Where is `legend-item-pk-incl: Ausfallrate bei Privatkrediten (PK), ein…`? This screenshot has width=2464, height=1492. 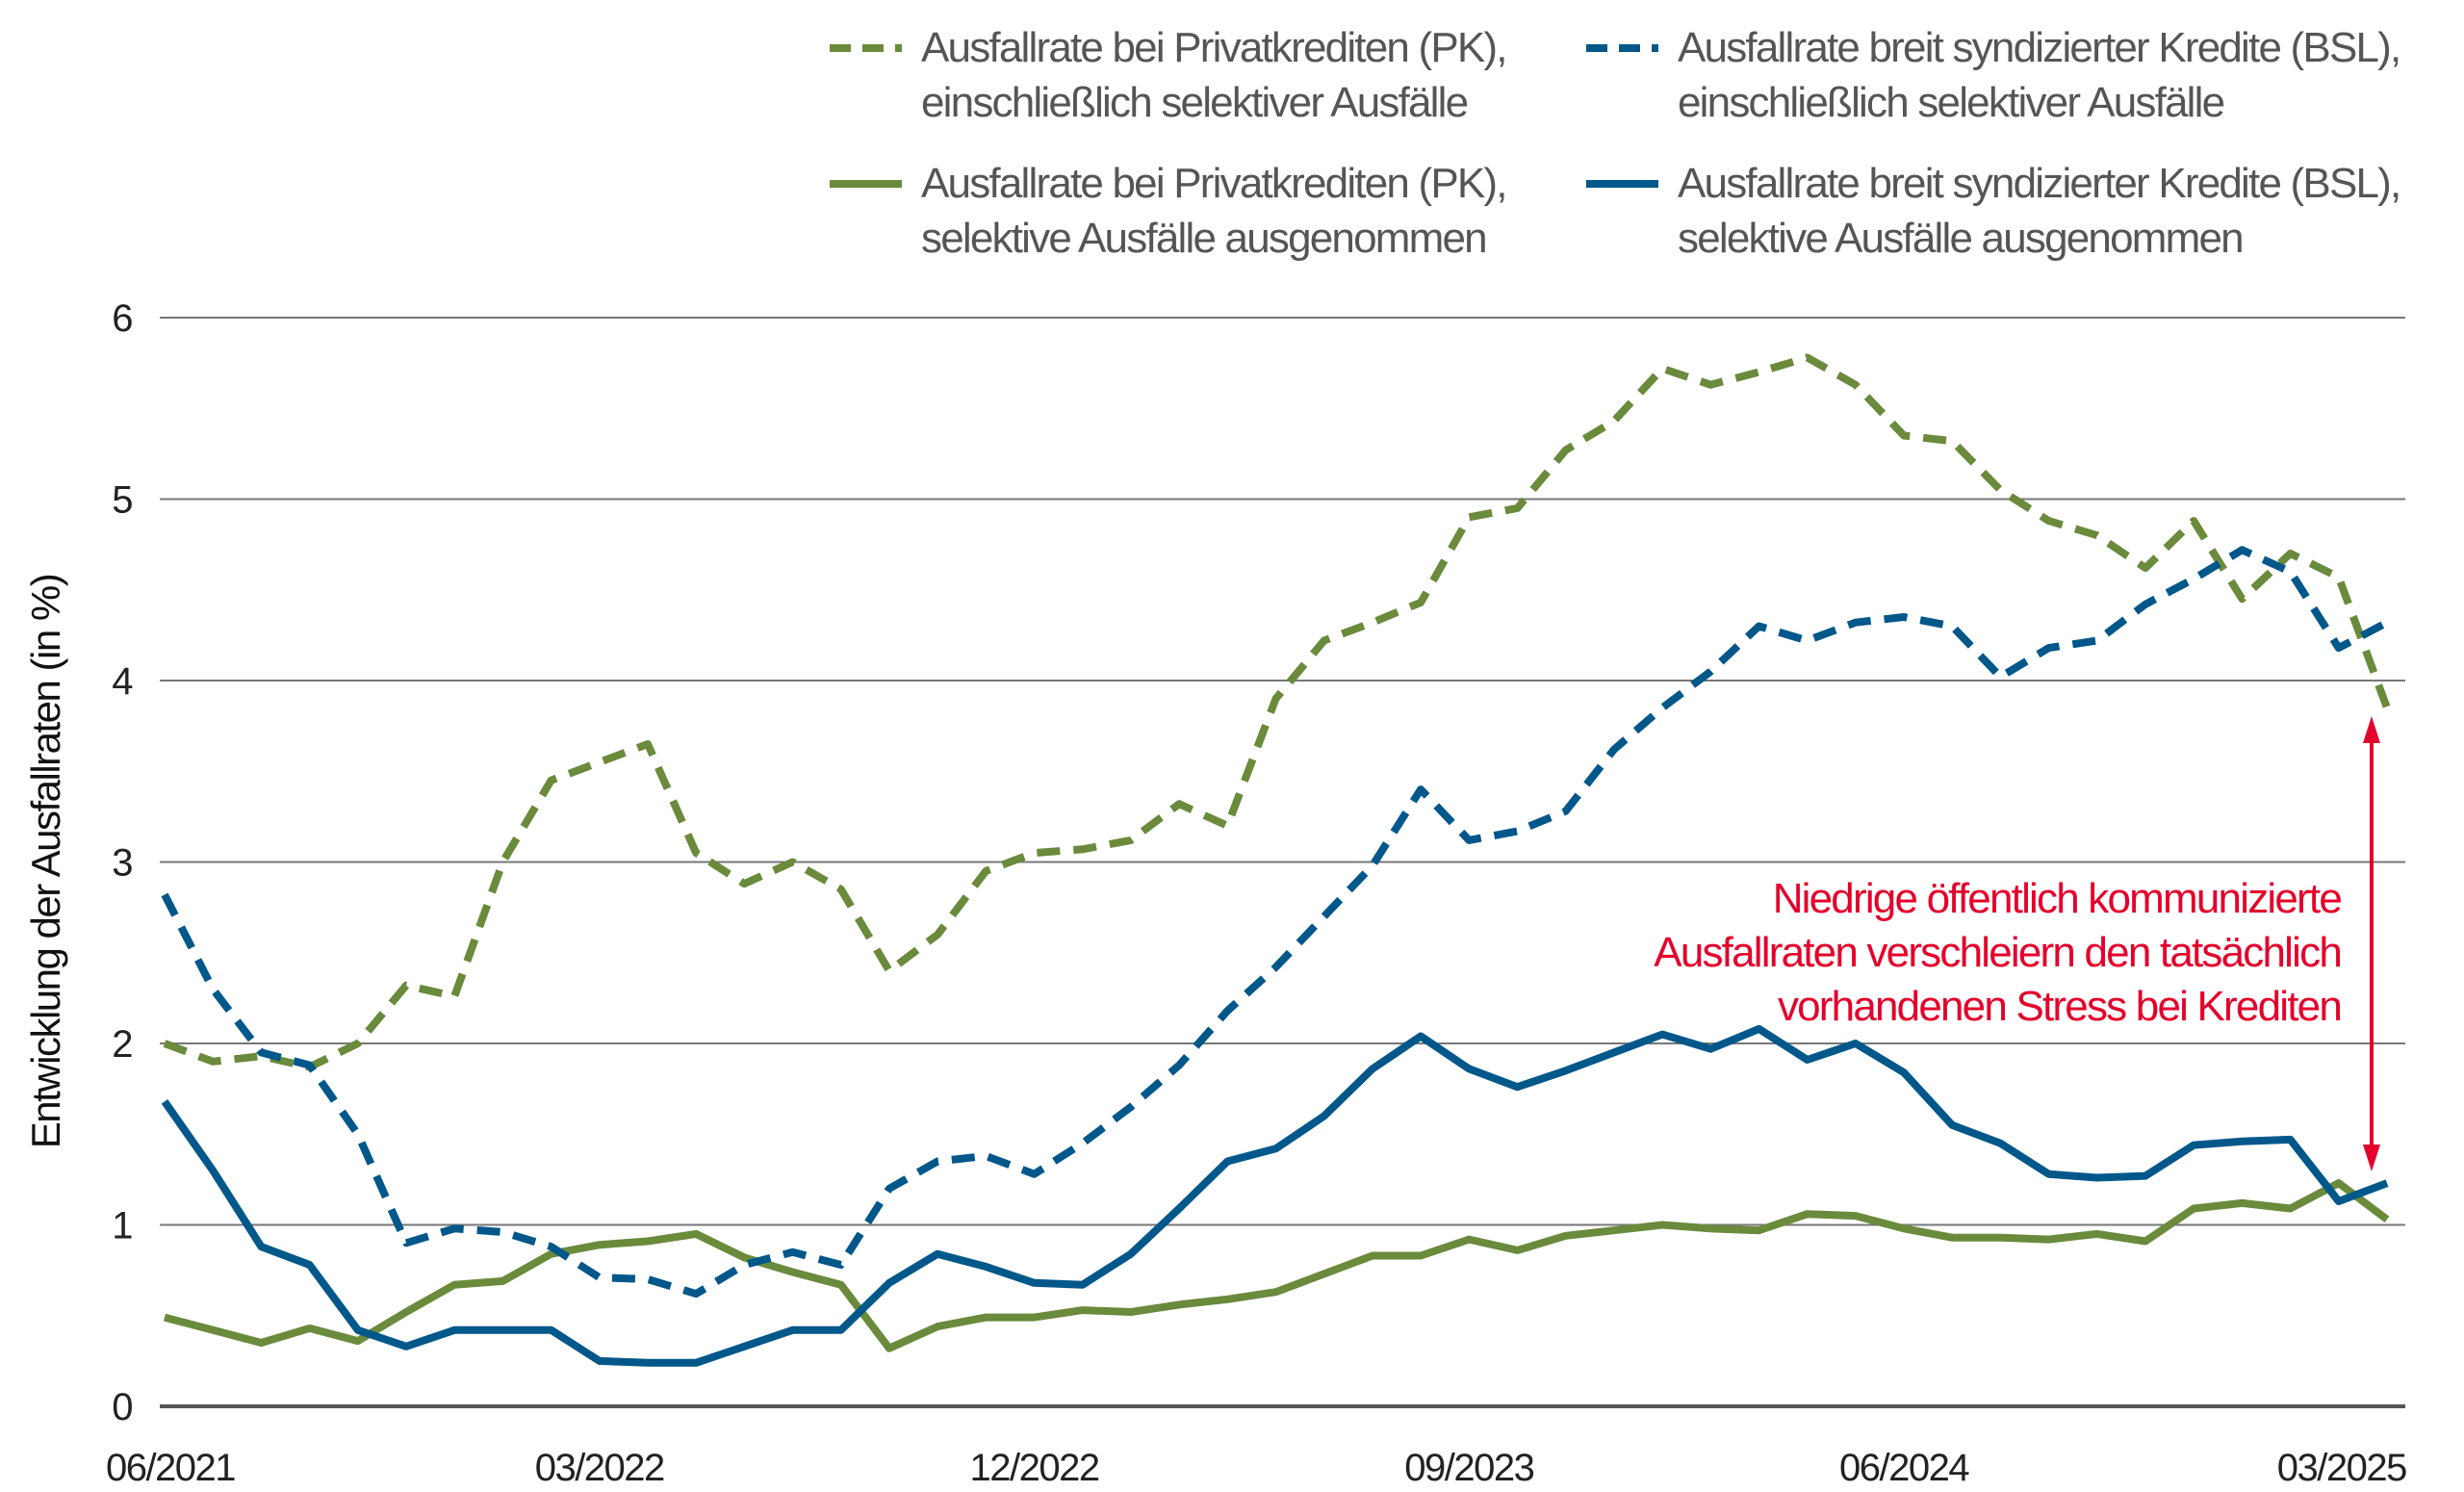
legend-item-pk-incl: Ausfallrate bei Privatkrediten (PK), ein… is located at coordinates (1169, 75).